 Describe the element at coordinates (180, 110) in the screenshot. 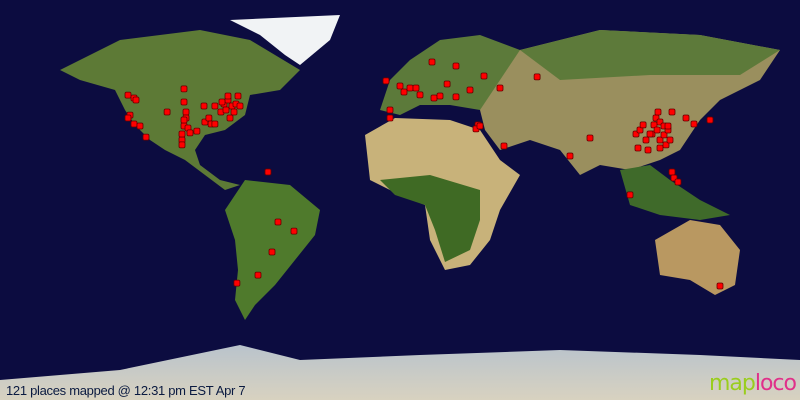

I see `north-america` at that location.